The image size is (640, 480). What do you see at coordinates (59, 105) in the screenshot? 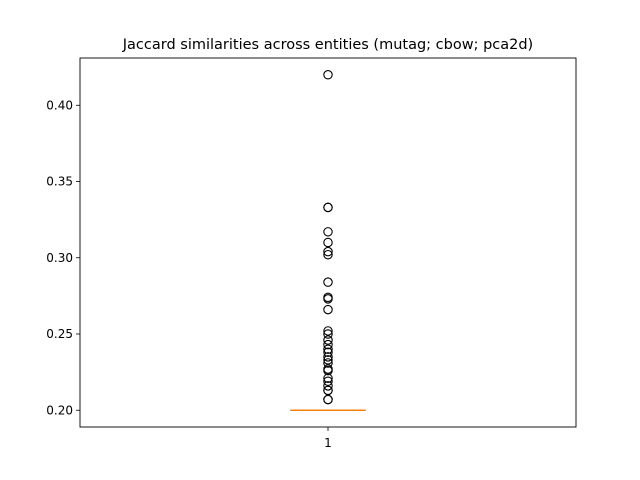
I see `y-tick-label: 0.40` at bounding box center [59, 105].